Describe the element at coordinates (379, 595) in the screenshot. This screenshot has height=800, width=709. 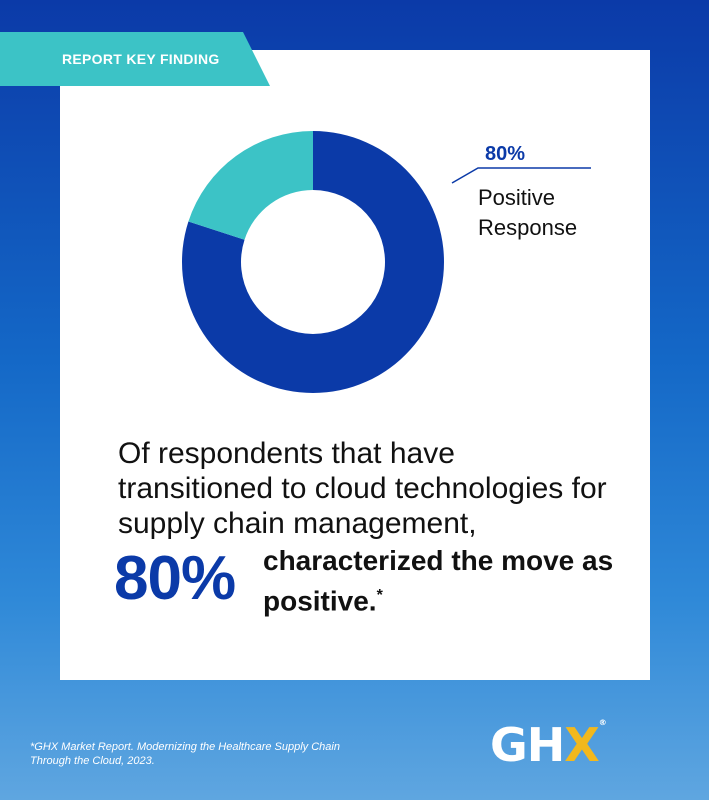
I see `footnote-mark: *` at that location.